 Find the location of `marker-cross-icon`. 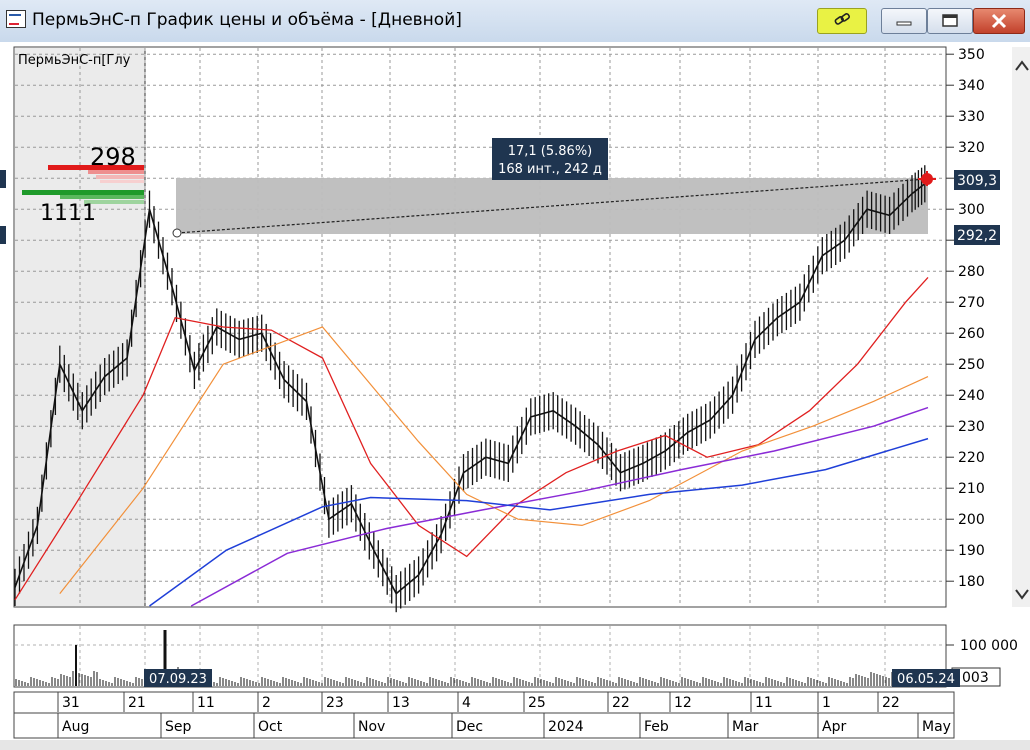

marker-cross-icon is located at coordinates (927, 178).